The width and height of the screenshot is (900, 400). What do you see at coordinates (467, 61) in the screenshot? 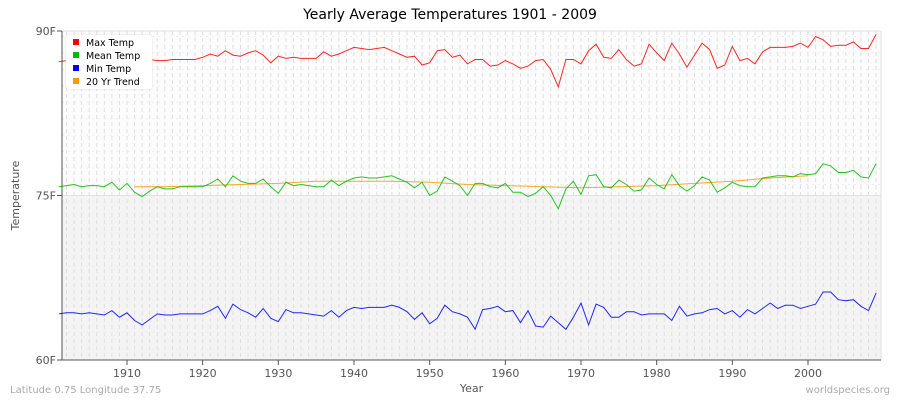
I see `series-line-max-temp` at bounding box center [467, 61].